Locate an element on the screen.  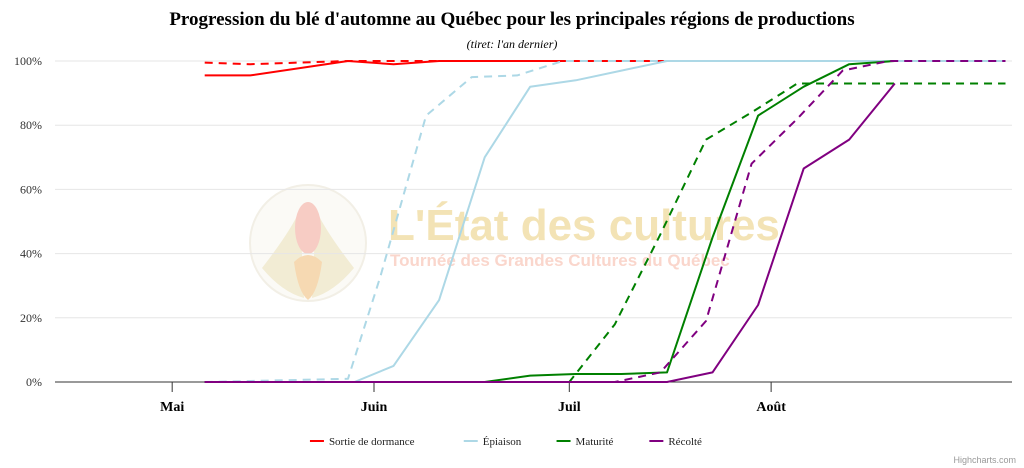
legend-label: Sortie de dormance is located at coordinates (372, 442).